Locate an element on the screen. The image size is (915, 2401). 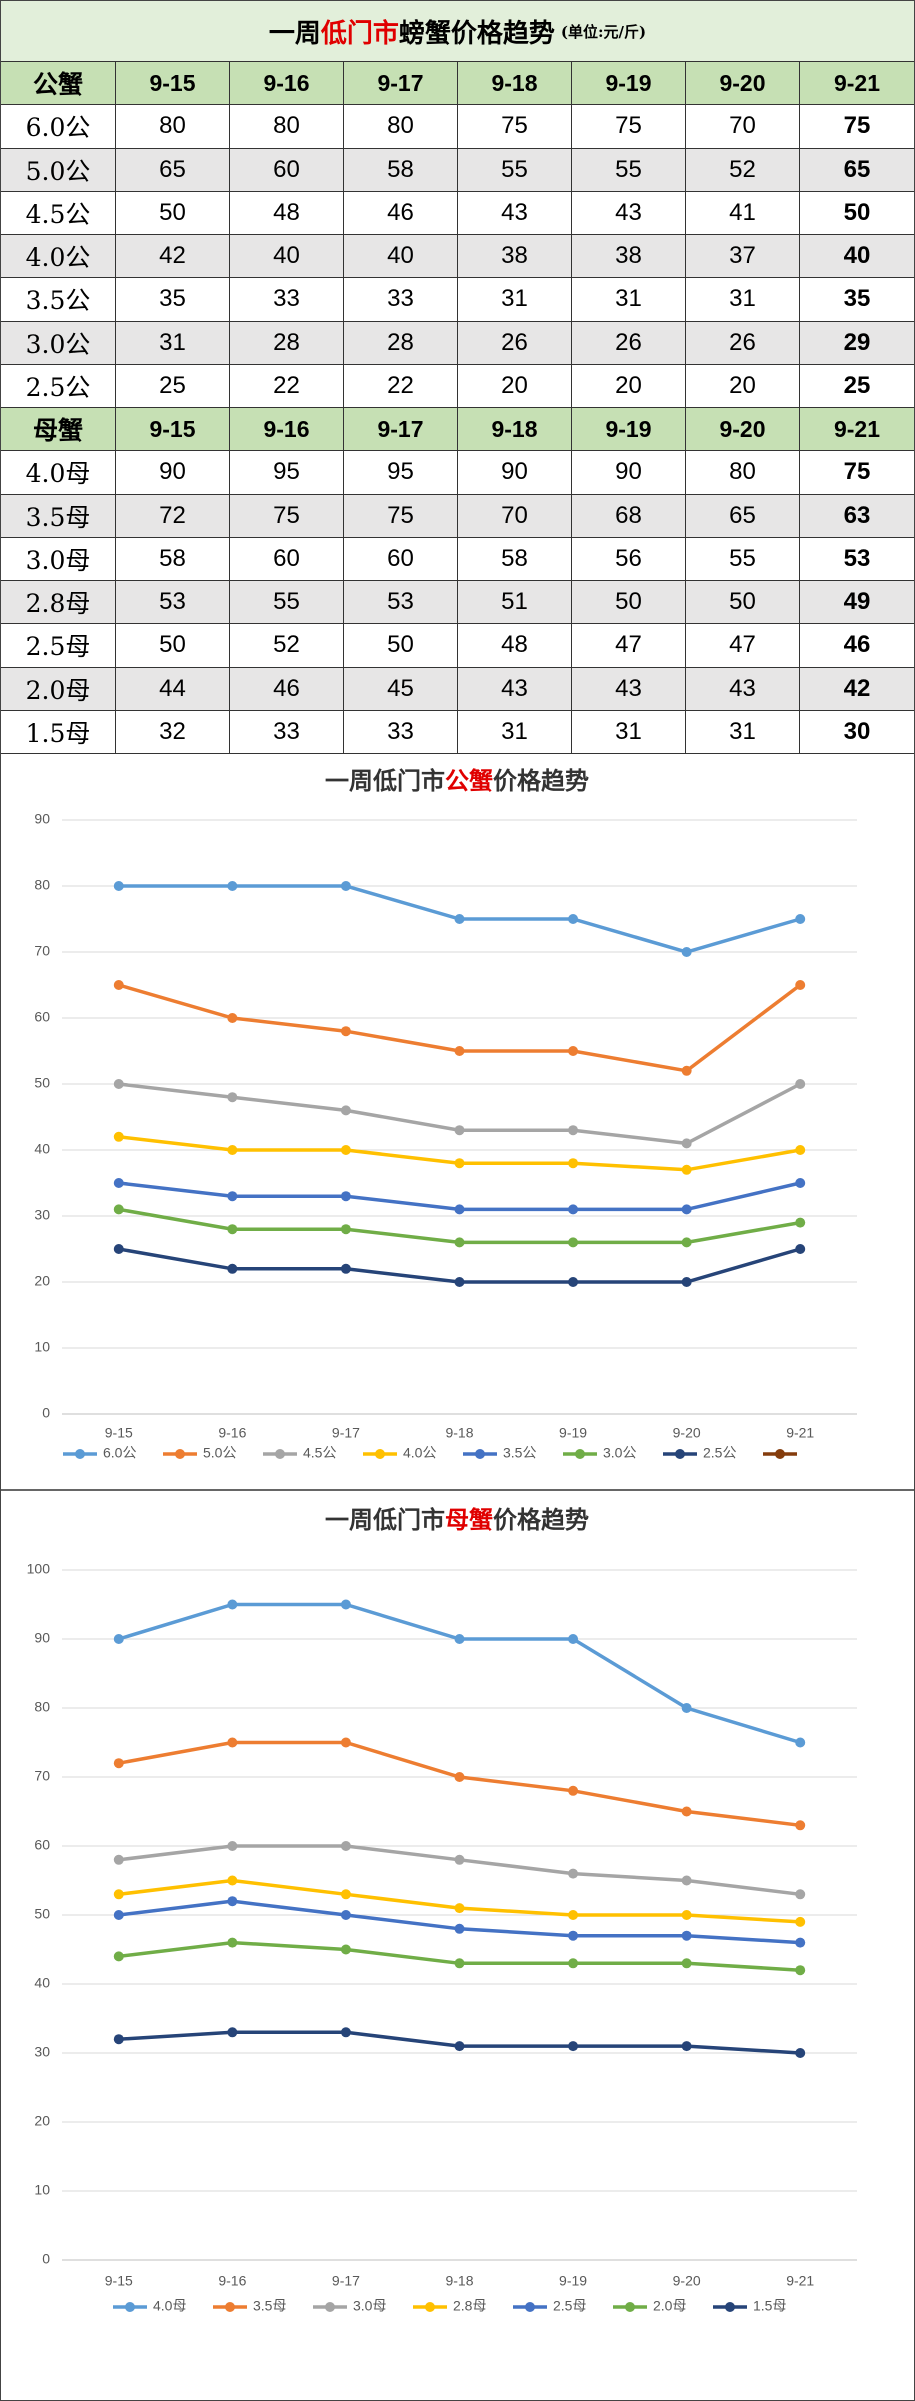
y-tick-label: 10 is located at coordinates (42, 1347).